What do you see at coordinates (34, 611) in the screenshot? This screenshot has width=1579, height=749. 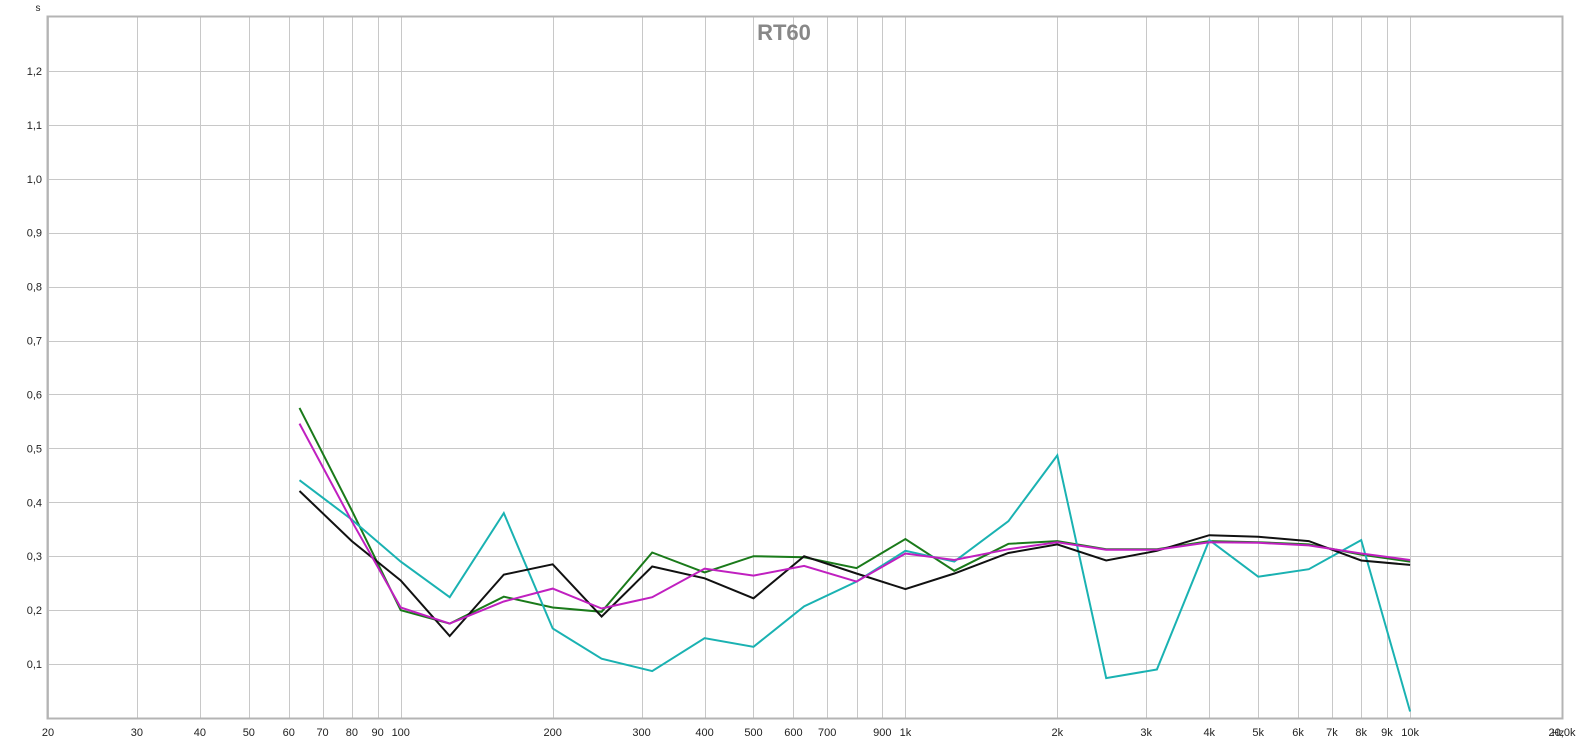 I see `y-tick-label: 0,2` at bounding box center [34, 611].